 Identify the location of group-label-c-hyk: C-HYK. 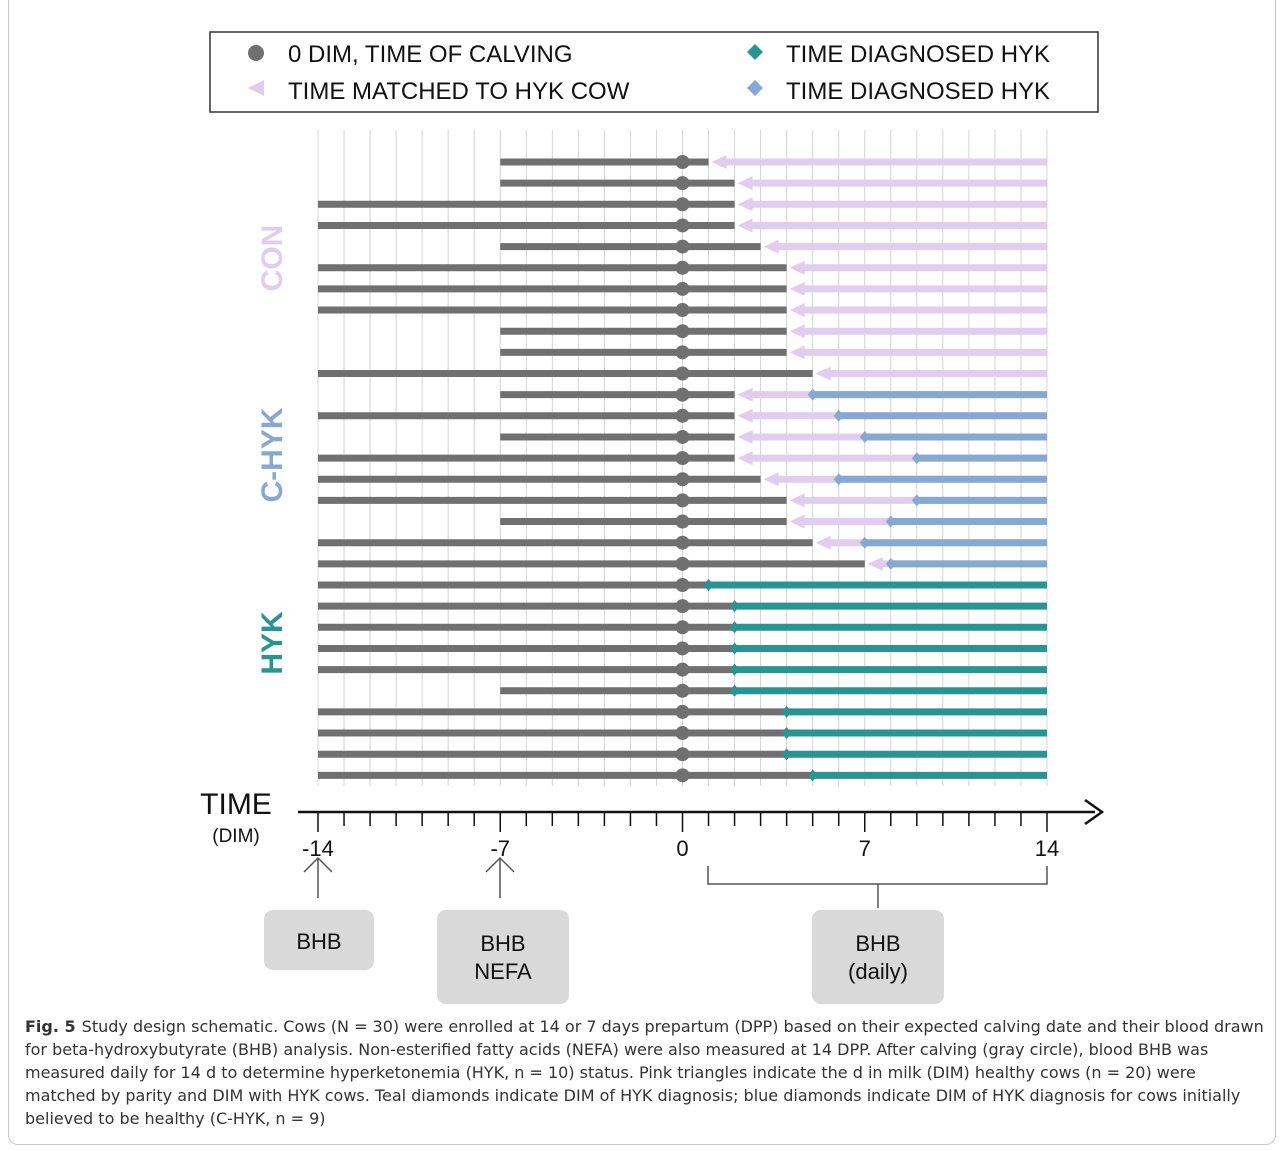
(272, 454).